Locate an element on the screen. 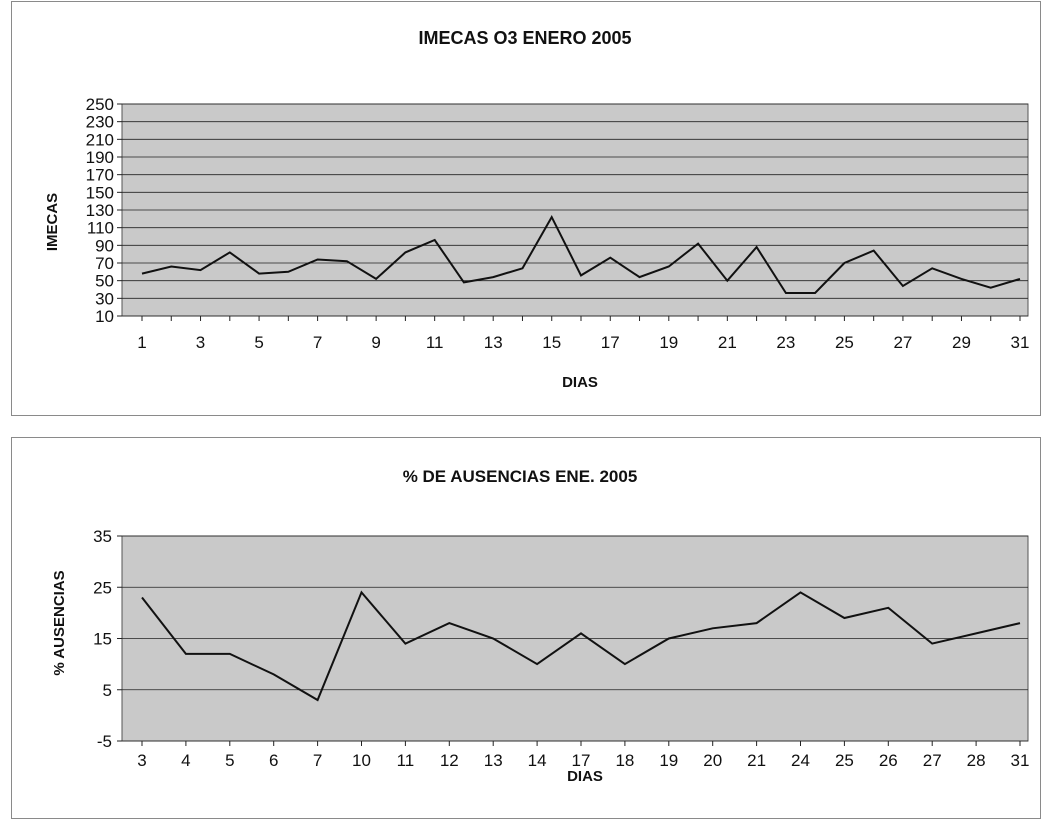 The width and height of the screenshot is (1041, 819). x-tick-label: 10 is located at coordinates (361, 760).